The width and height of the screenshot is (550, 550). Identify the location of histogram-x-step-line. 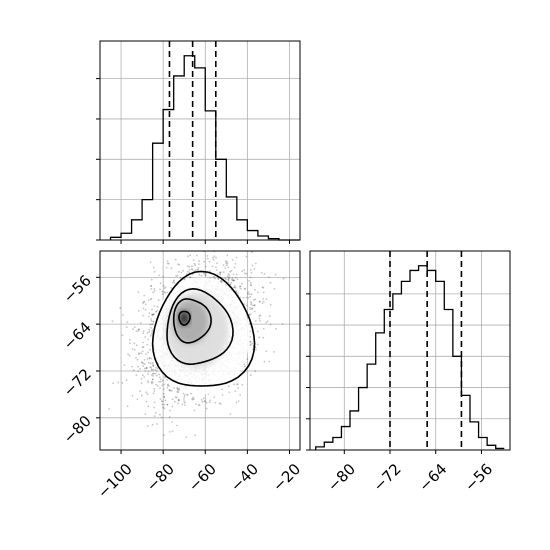
(204, 148).